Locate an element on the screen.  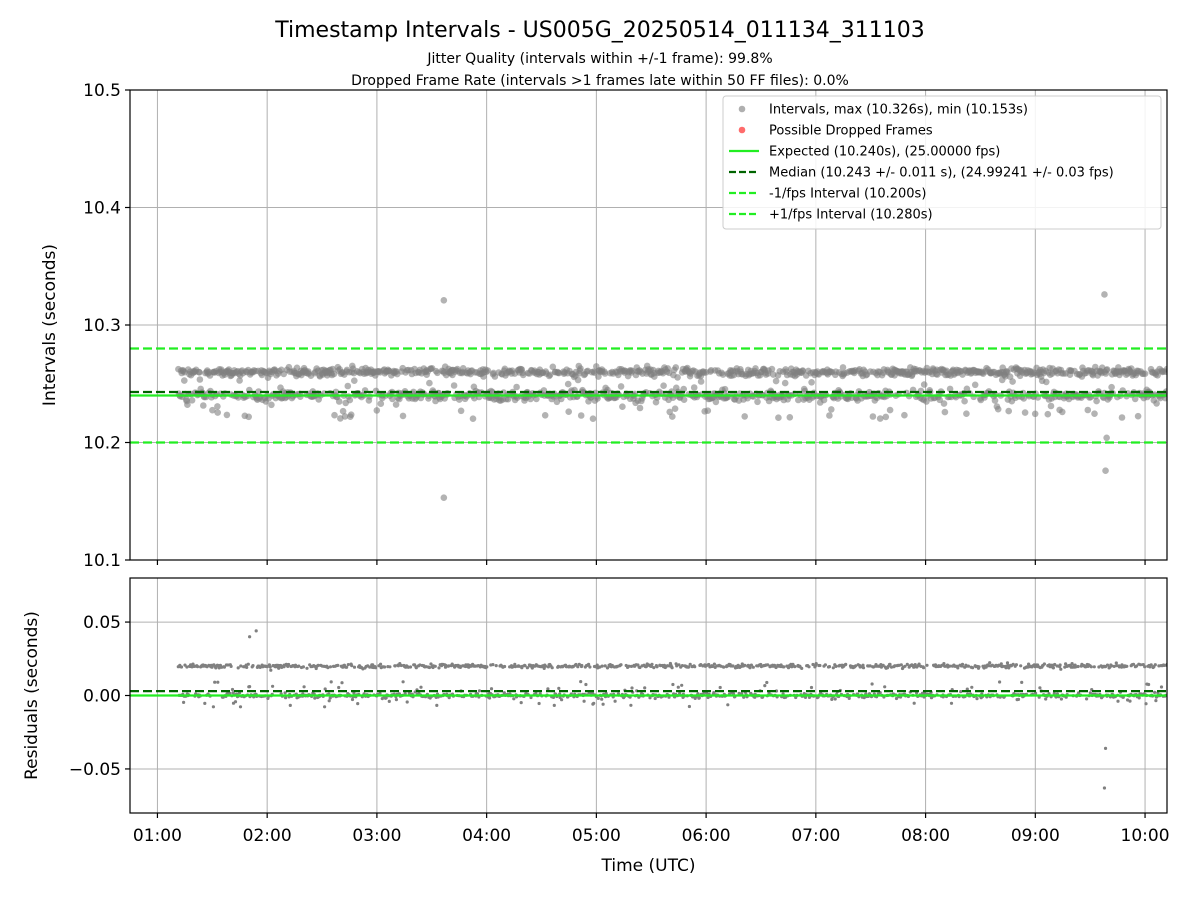
legend-label: Intervals, max (10.326s), min (10.153s) is located at coordinates (898, 110).